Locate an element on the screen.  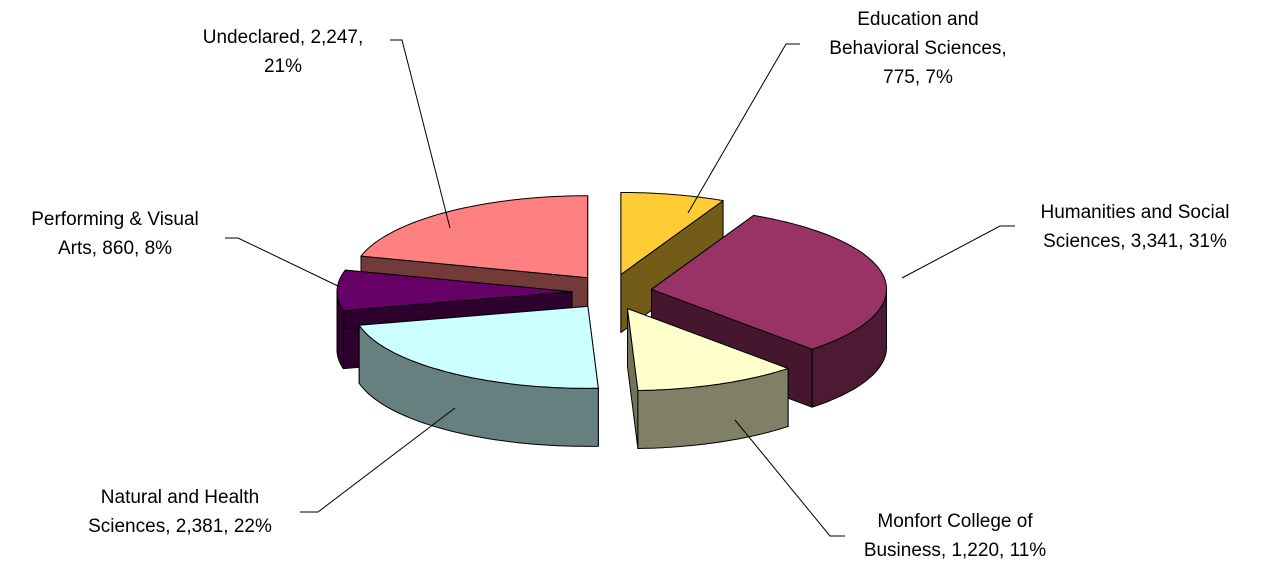
data-label: 21% is located at coordinates (283, 66).